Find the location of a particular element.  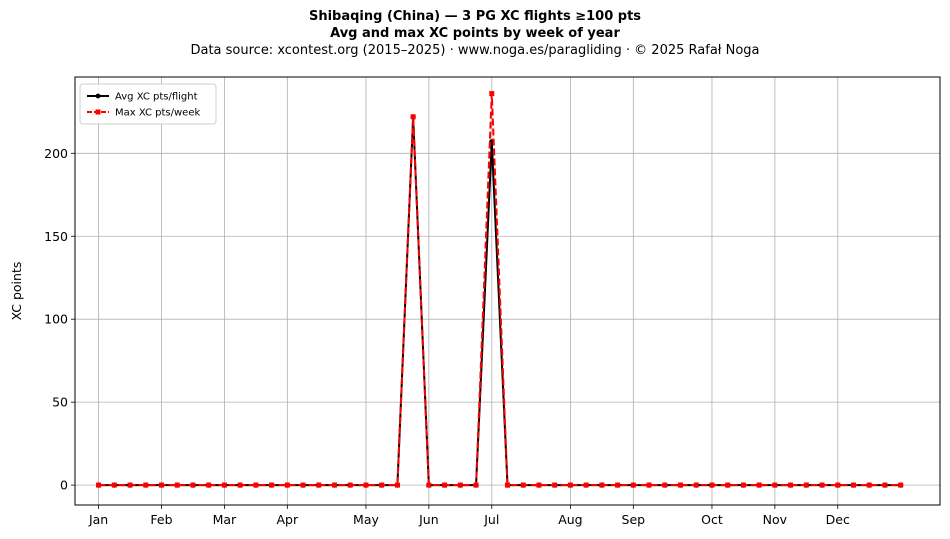

x-tick-label: May is located at coordinates (366, 519).